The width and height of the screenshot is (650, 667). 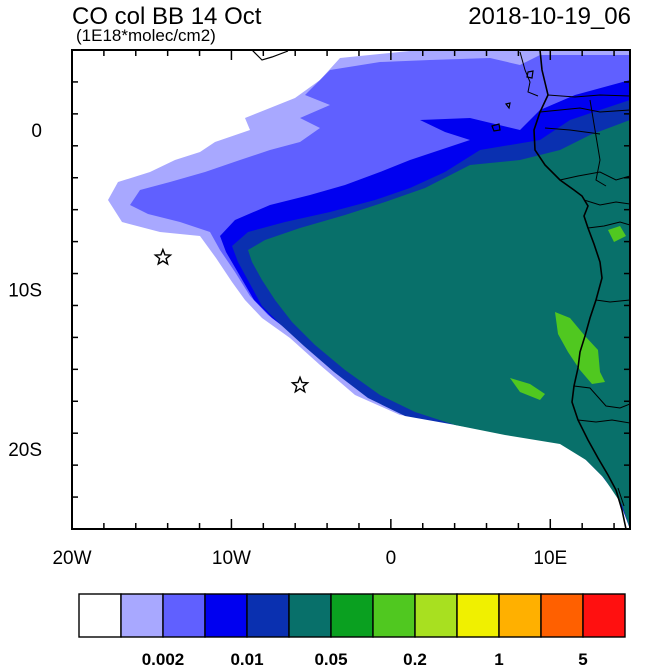 I want to click on country-border, so click(x=574, y=279).